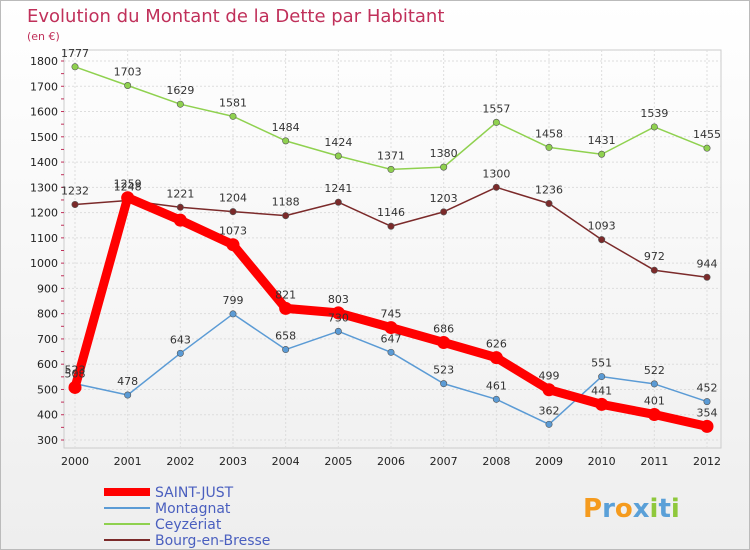 The width and height of the screenshot is (750, 550). I want to click on data-label: 686, so click(443, 328).